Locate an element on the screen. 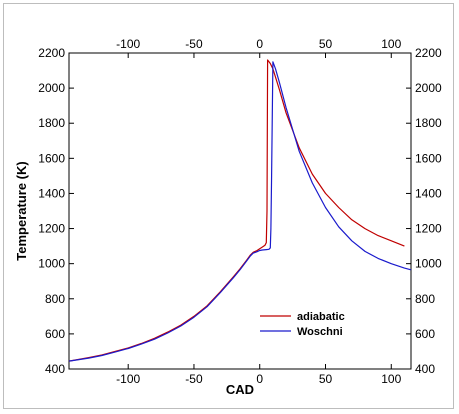  x-tick-label-top: -100 is located at coordinates (128, 44).